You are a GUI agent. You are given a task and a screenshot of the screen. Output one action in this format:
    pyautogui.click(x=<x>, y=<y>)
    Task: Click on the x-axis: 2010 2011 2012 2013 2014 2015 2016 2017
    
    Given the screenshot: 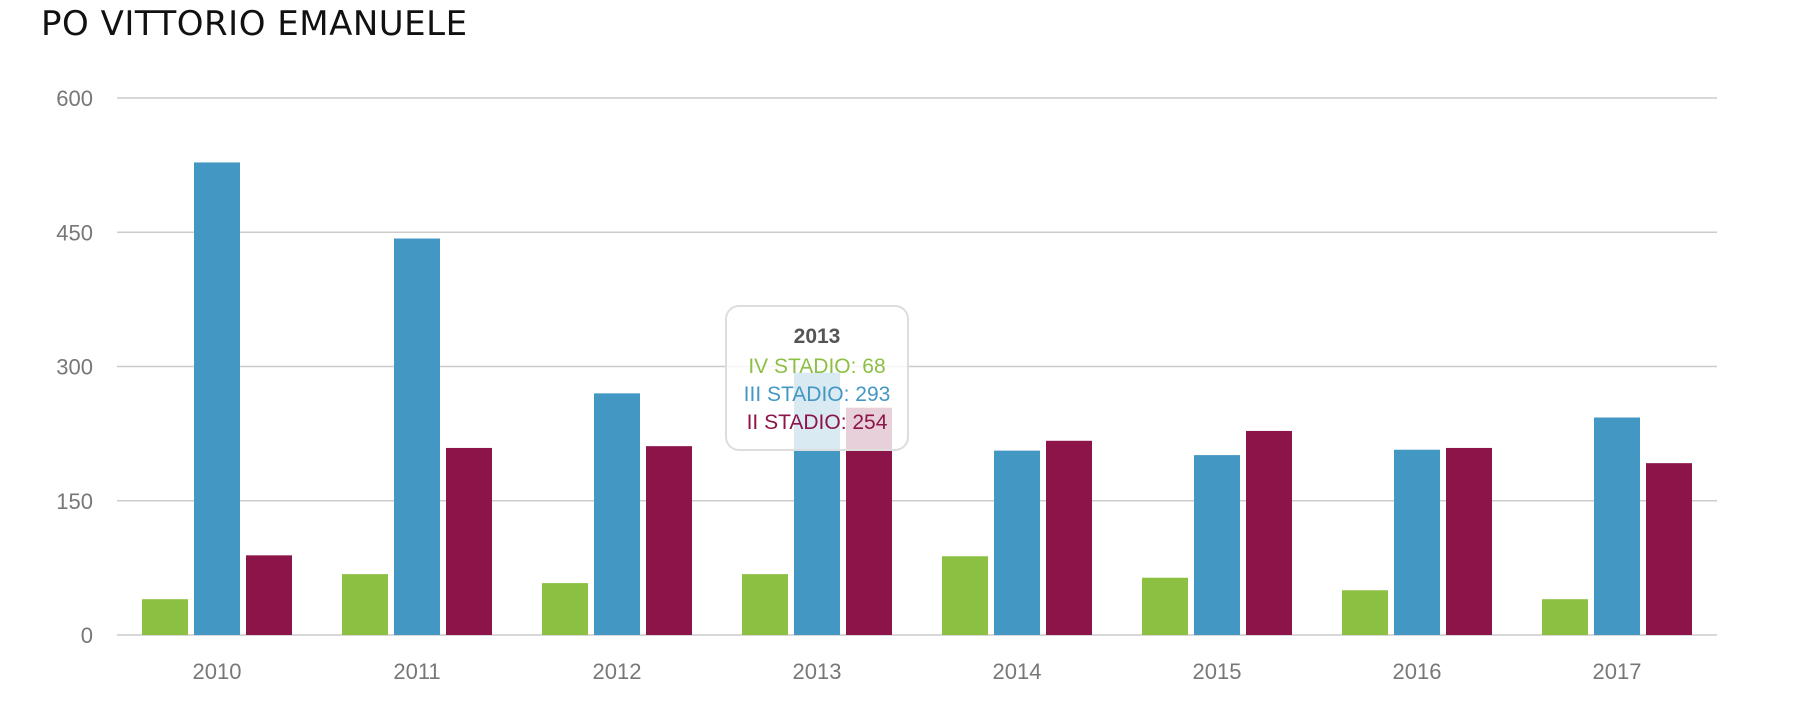 What is the action you would take?
    pyautogui.click(x=917, y=671)
    